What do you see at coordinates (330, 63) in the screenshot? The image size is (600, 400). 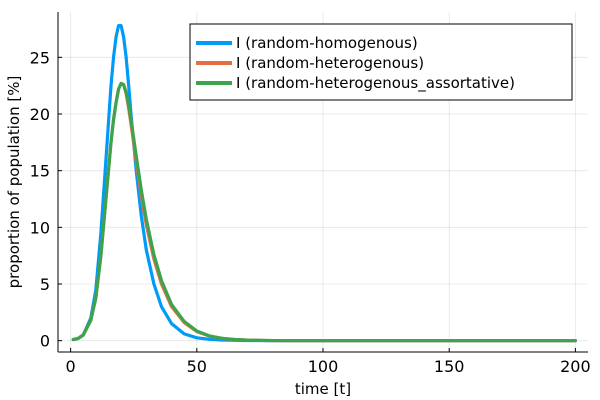 I see `legend-label-2: I (random-heterogenous)` at bounding box center [330, 63].